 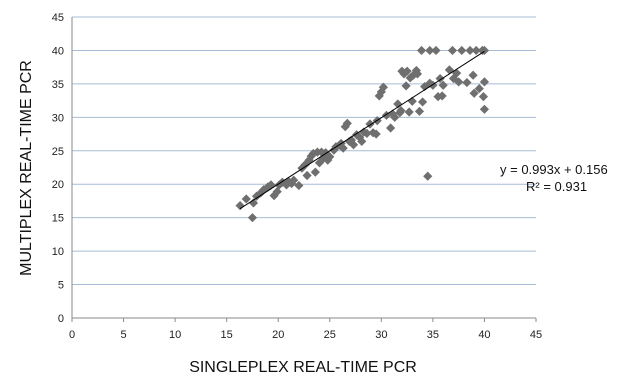 I want to click on x-tick-10: 10, so click(x=175, y=335).